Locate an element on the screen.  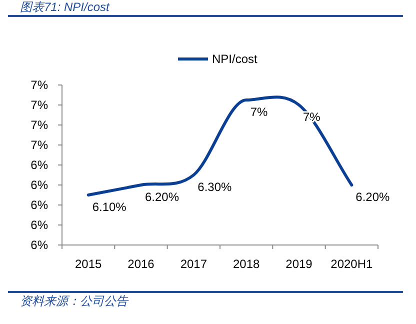
x-tick-label: 2016 is located at coordinates (141, 264).